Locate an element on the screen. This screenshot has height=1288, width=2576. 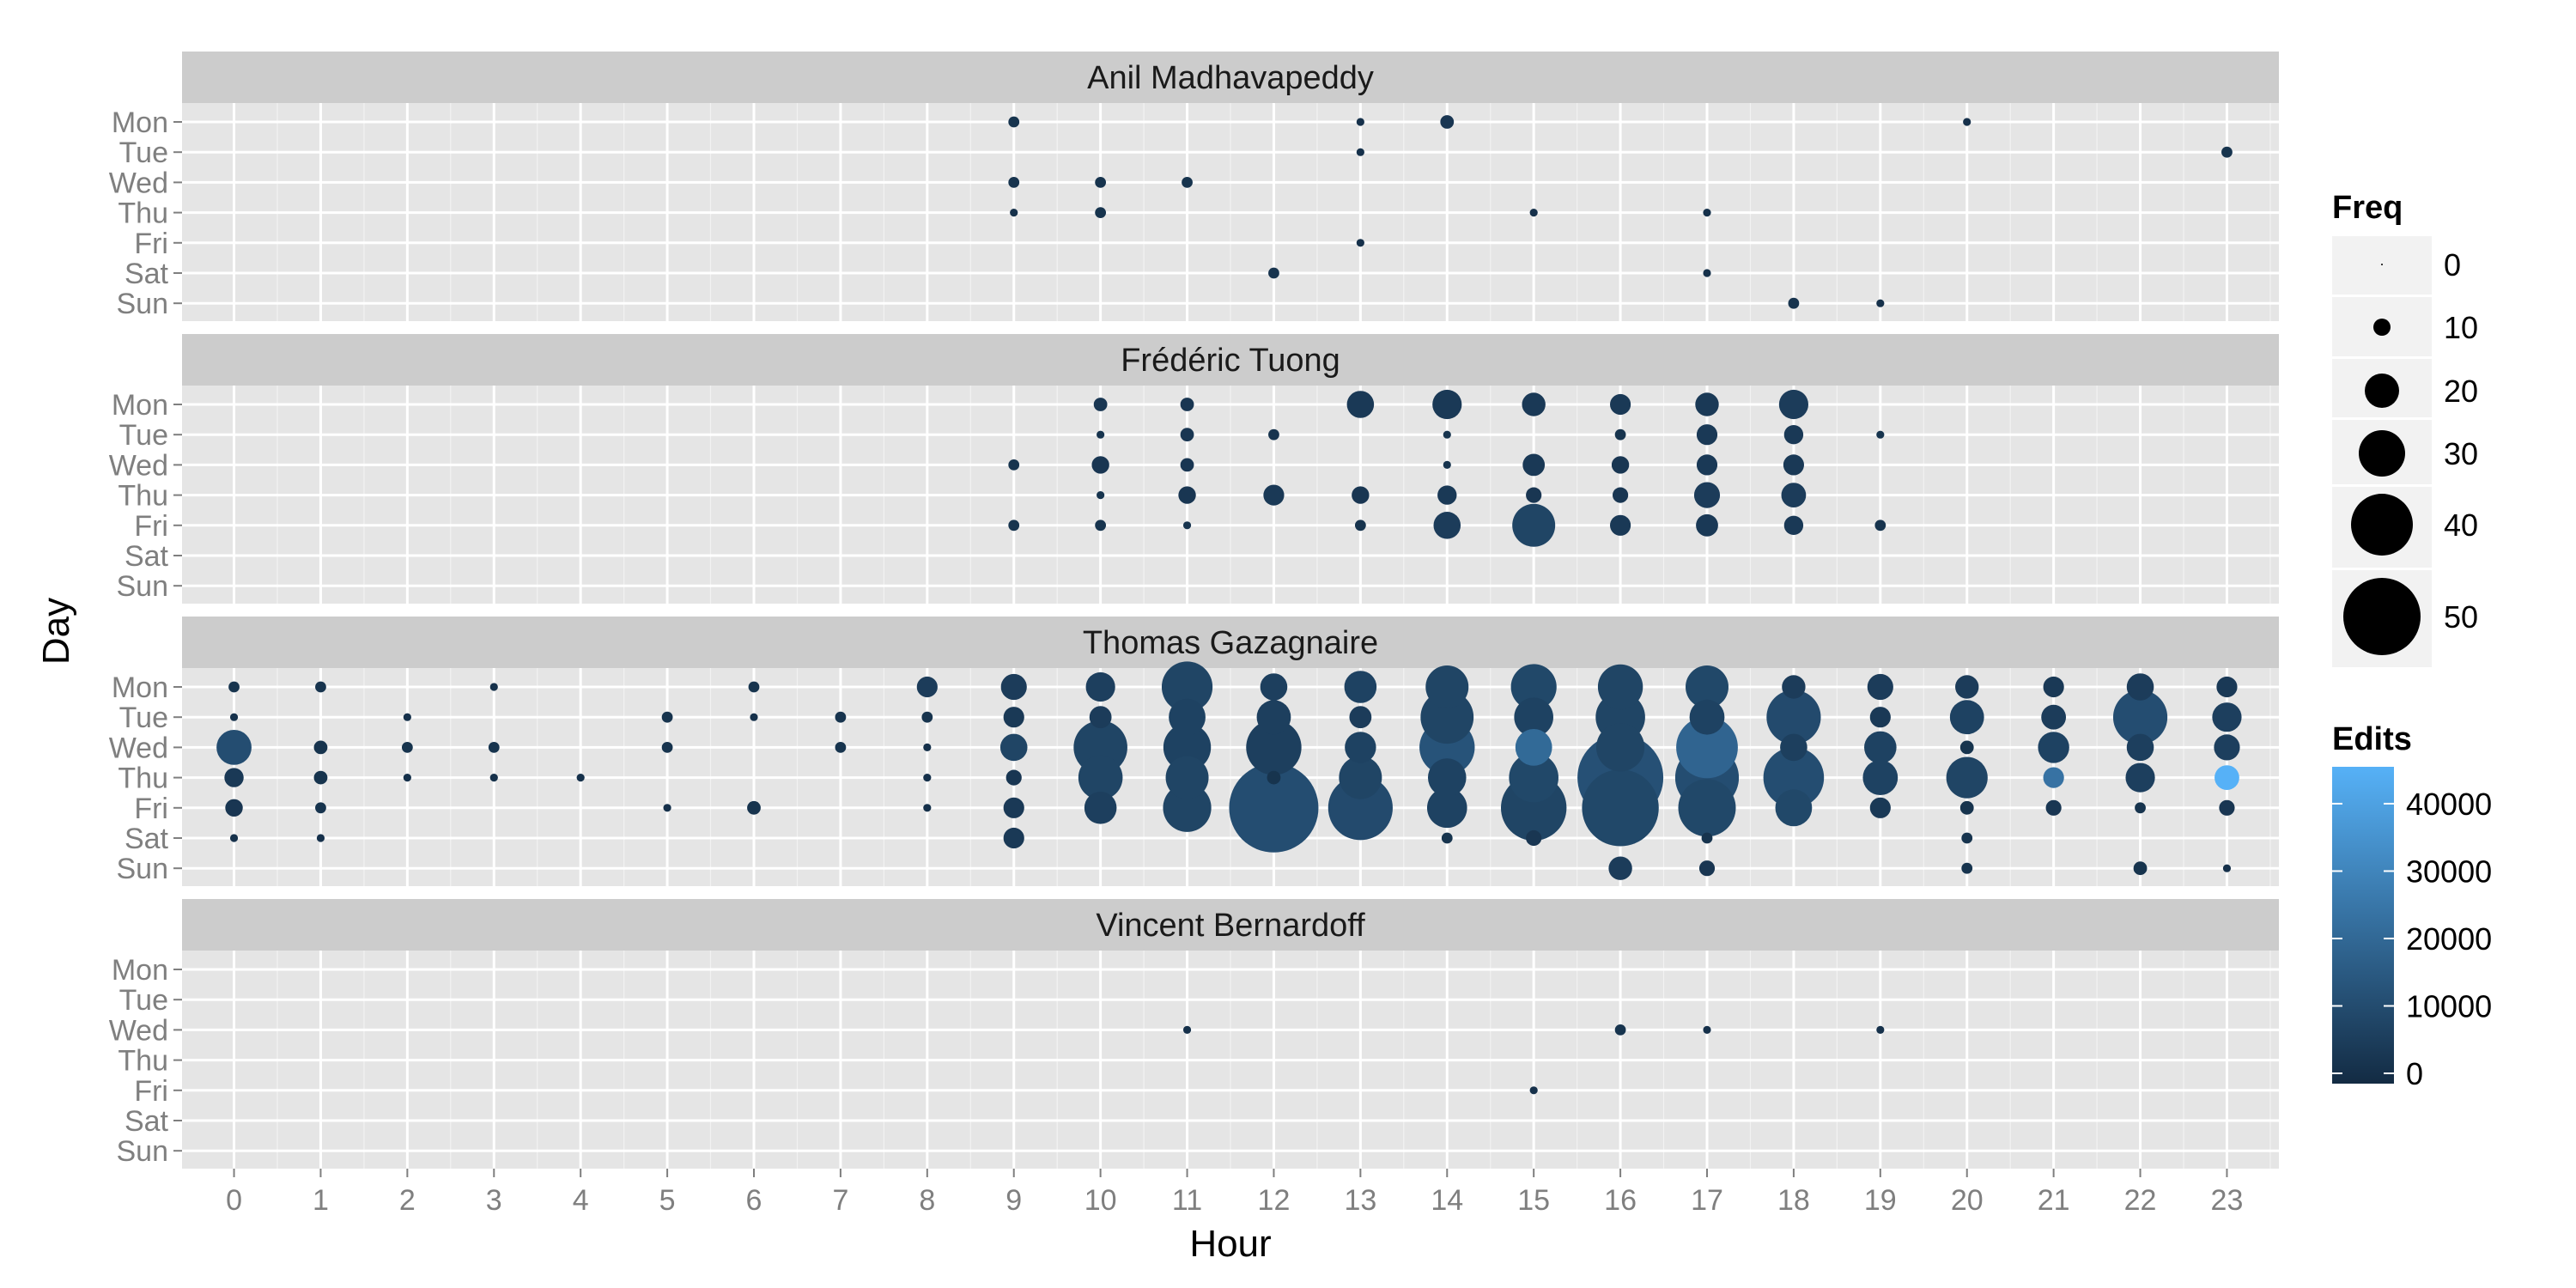
x-tick-label: 16 is located at coordinates (1620, 1200).